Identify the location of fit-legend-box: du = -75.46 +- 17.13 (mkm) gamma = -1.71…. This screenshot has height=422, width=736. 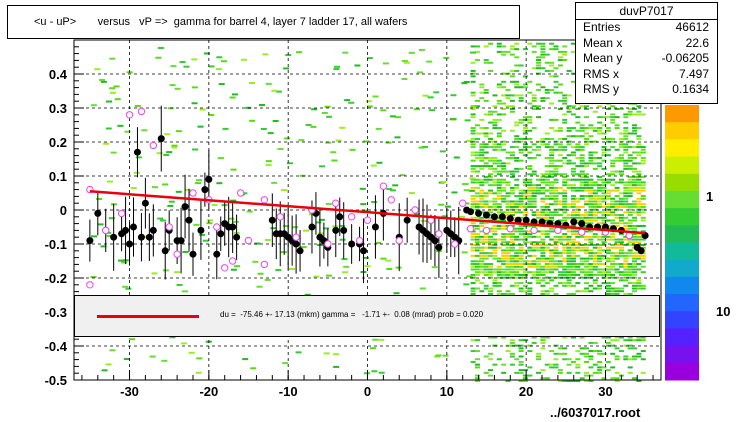
(367, 316).